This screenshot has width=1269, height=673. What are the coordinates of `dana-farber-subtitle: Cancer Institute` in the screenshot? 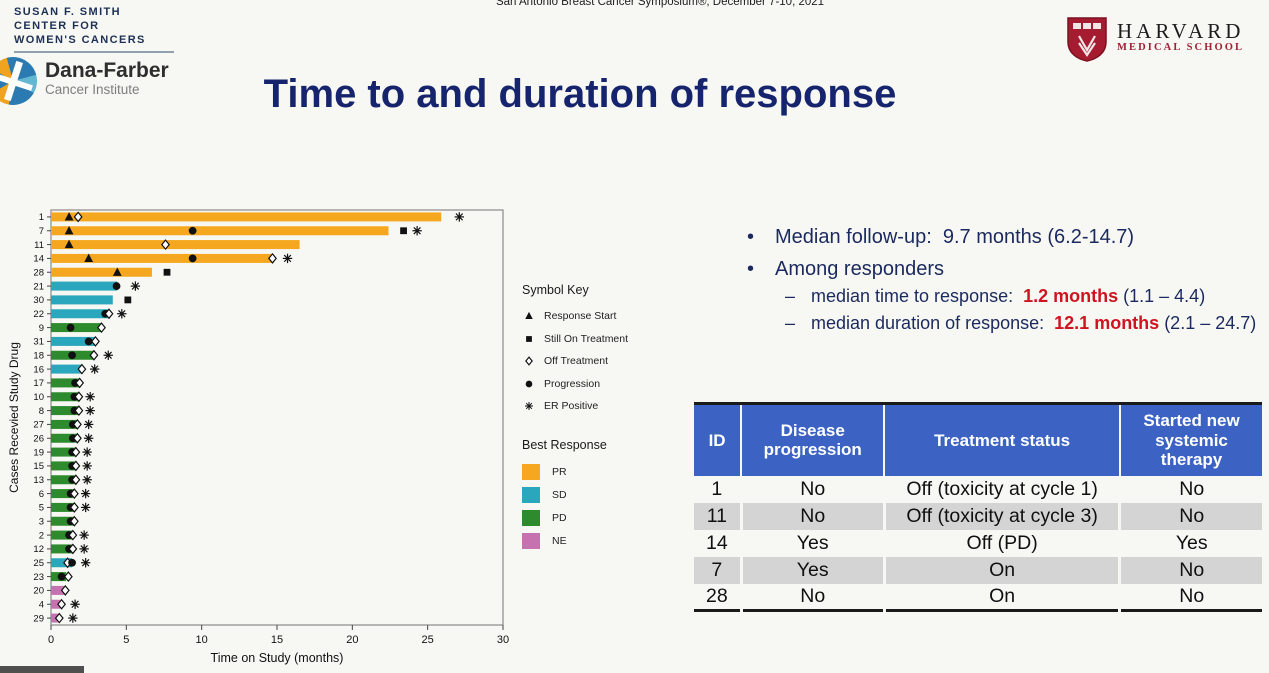 It's located at (92, 89).